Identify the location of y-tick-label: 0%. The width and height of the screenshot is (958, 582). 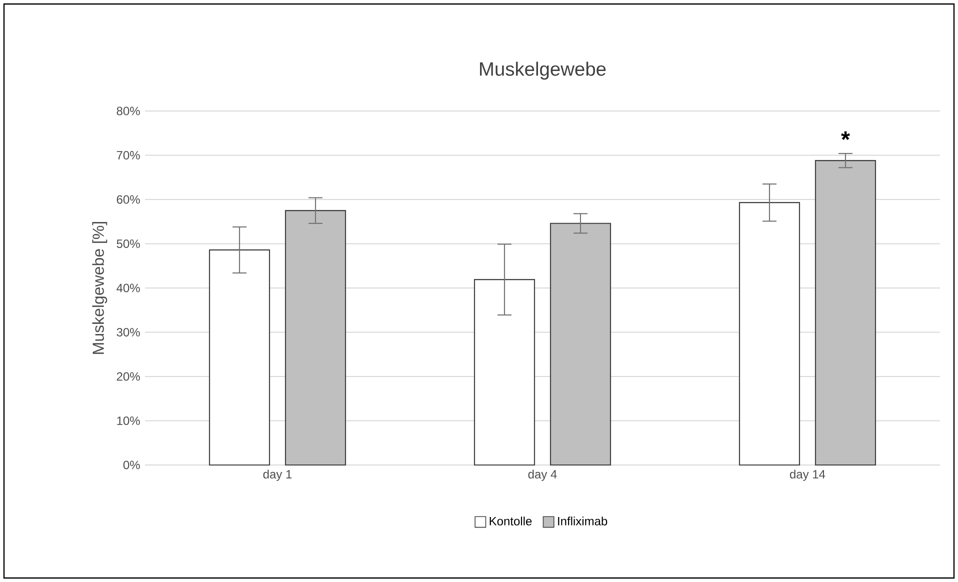
(131, 465).